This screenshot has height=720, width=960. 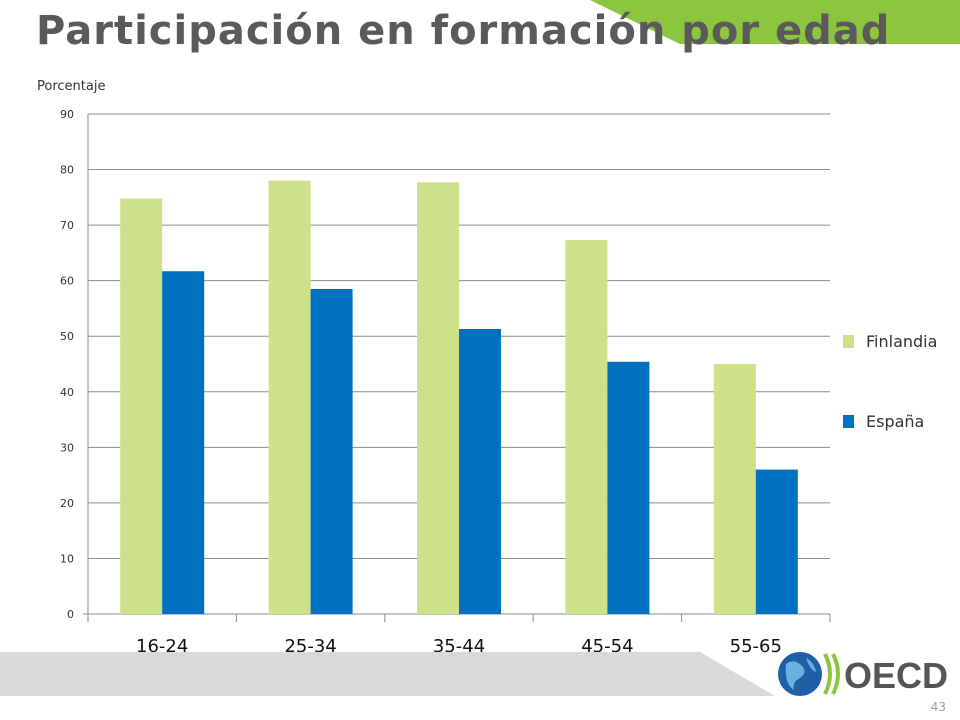 What do you see at coordinates (67, 392) in the screenshot?
I see `y-tick-label: 40` at bounding box center [67, 392].